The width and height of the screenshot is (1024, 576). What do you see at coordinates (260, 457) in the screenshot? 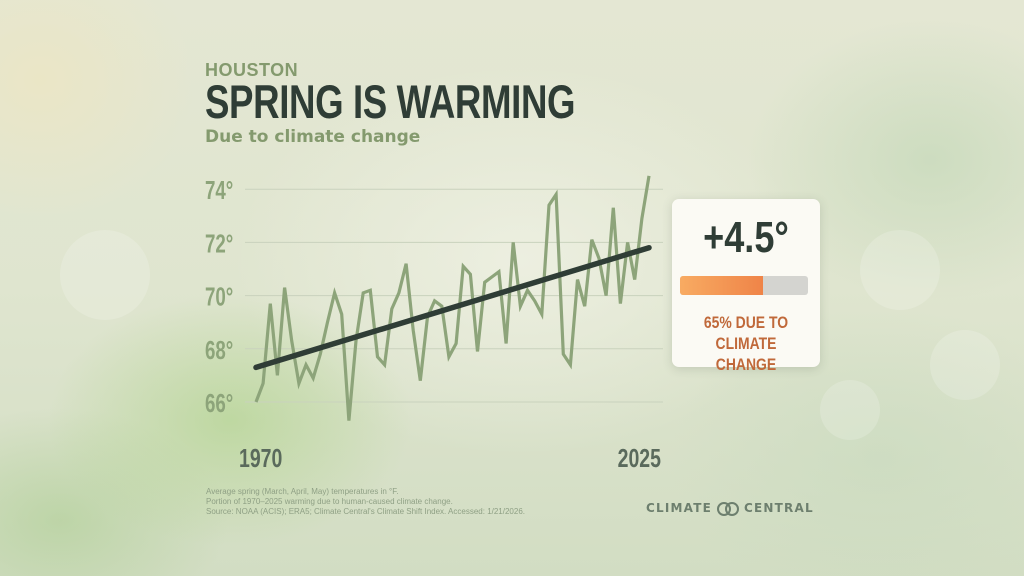
I see `x-tick-label: 1970` at bounding box center [260, 457].